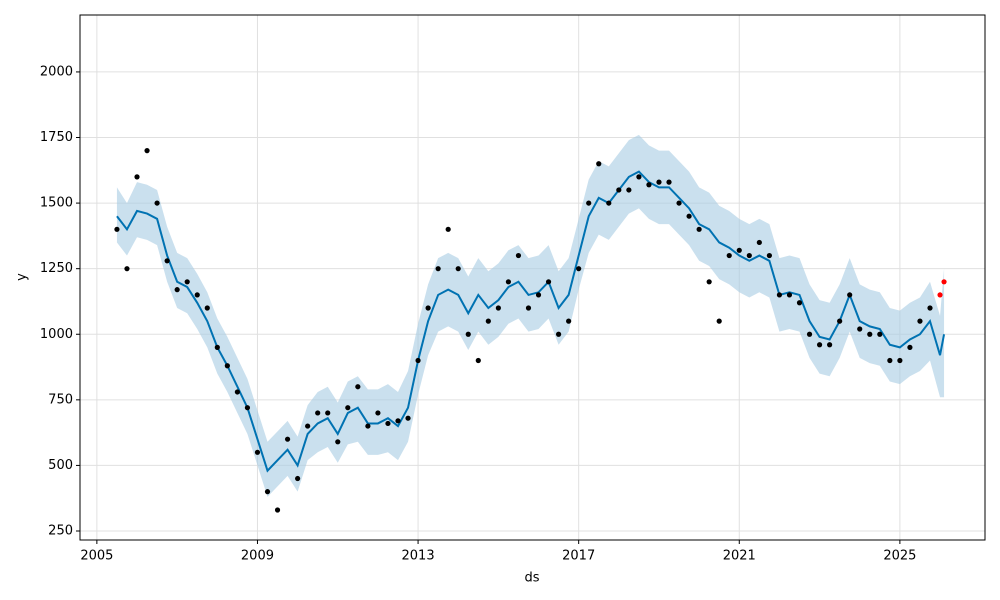 The width and height of the screenshot is (1000, 600). What do you see at coordinates (56, 334) in the screenshot?
I see `y-tick-label: 1000` at bounding box center [56, 334].